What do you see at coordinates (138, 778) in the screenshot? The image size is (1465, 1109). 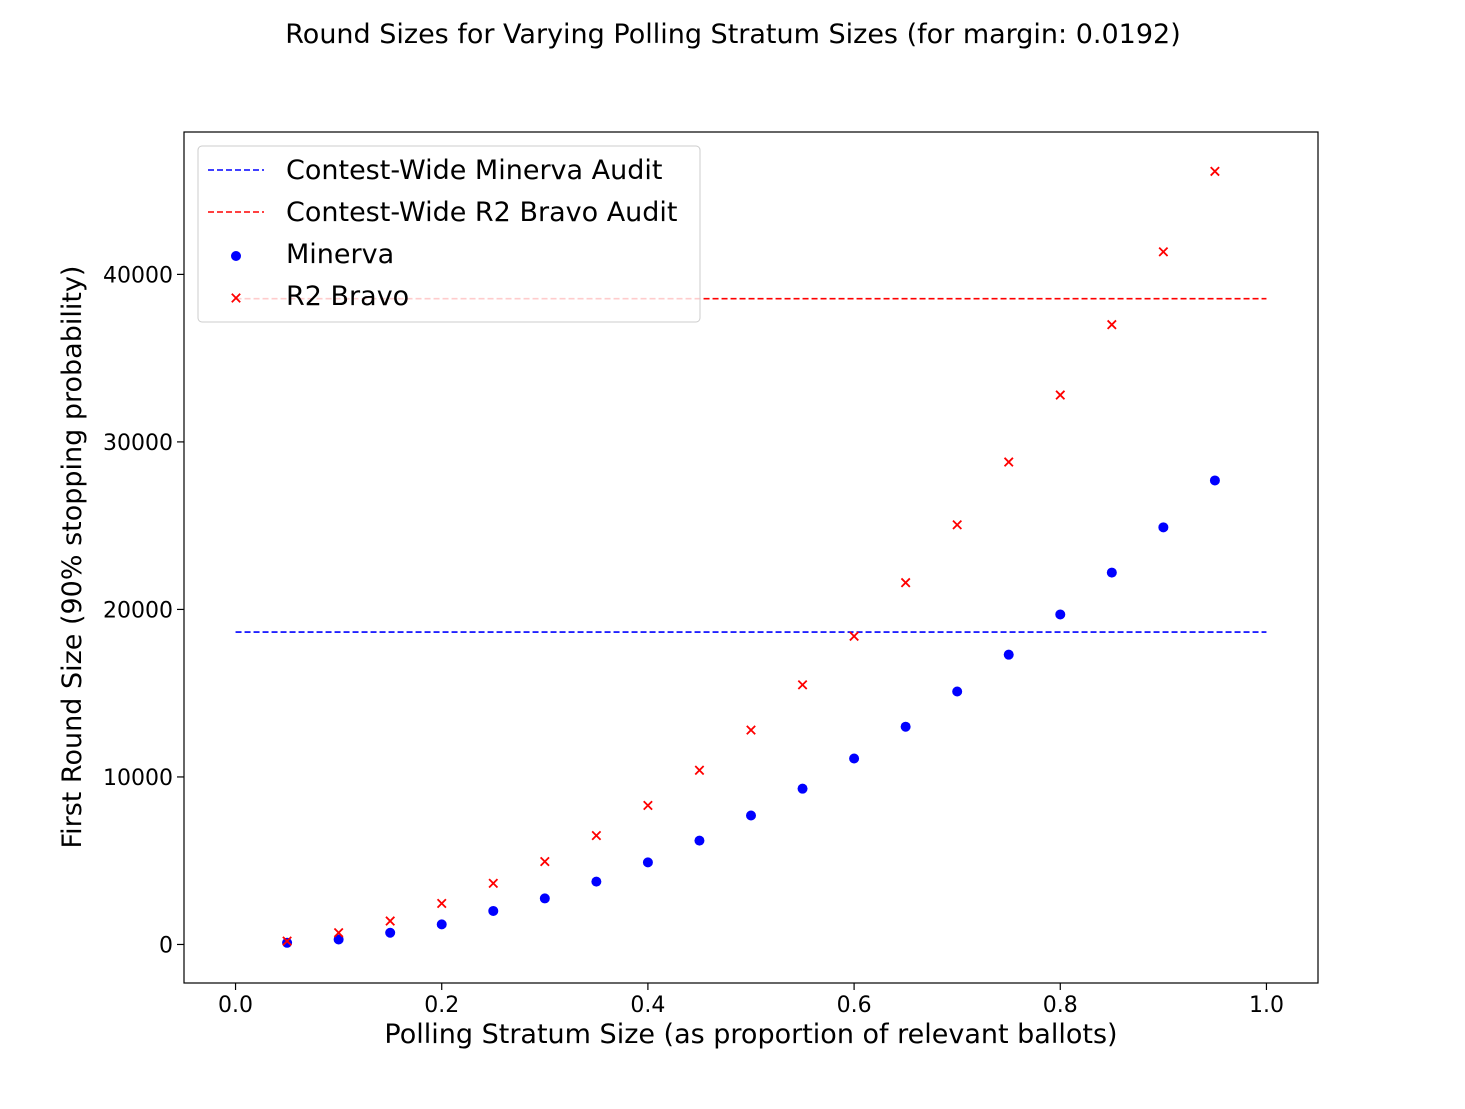 I see `y-tick-label: 10000` at bounding box center [138, 778].